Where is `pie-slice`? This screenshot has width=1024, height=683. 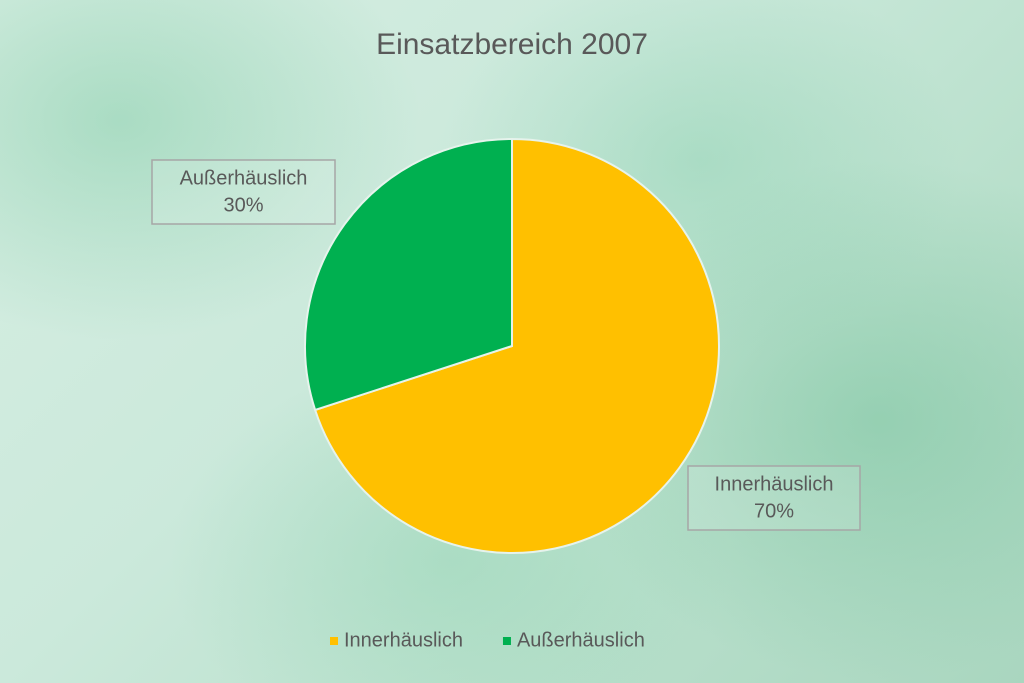
pie-slice is located at coordinates (408, 274).